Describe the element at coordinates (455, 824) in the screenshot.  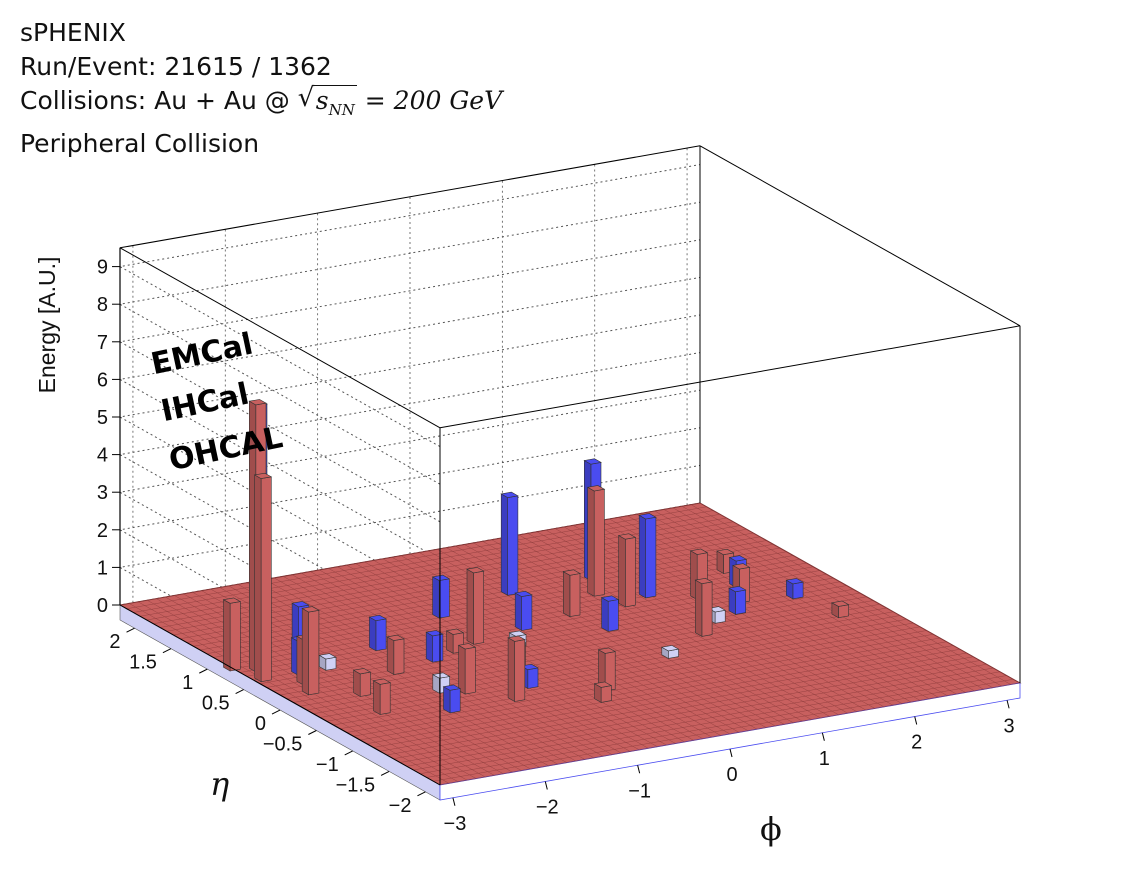
I see `phi-tick-label: −3` at that location.